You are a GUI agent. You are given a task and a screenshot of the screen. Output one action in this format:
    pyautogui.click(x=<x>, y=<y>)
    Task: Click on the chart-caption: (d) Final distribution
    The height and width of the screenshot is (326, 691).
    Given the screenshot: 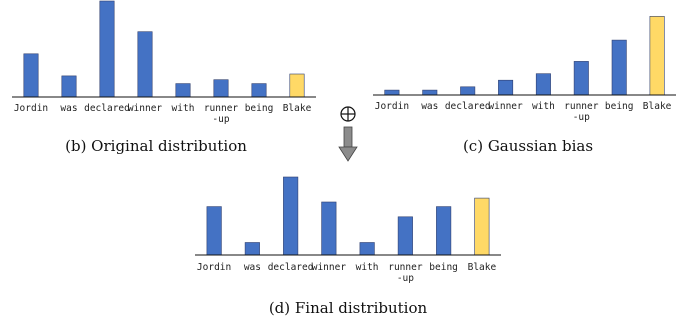 What is the action you would take?
    pyautogui.click(x=348, y=308)
    